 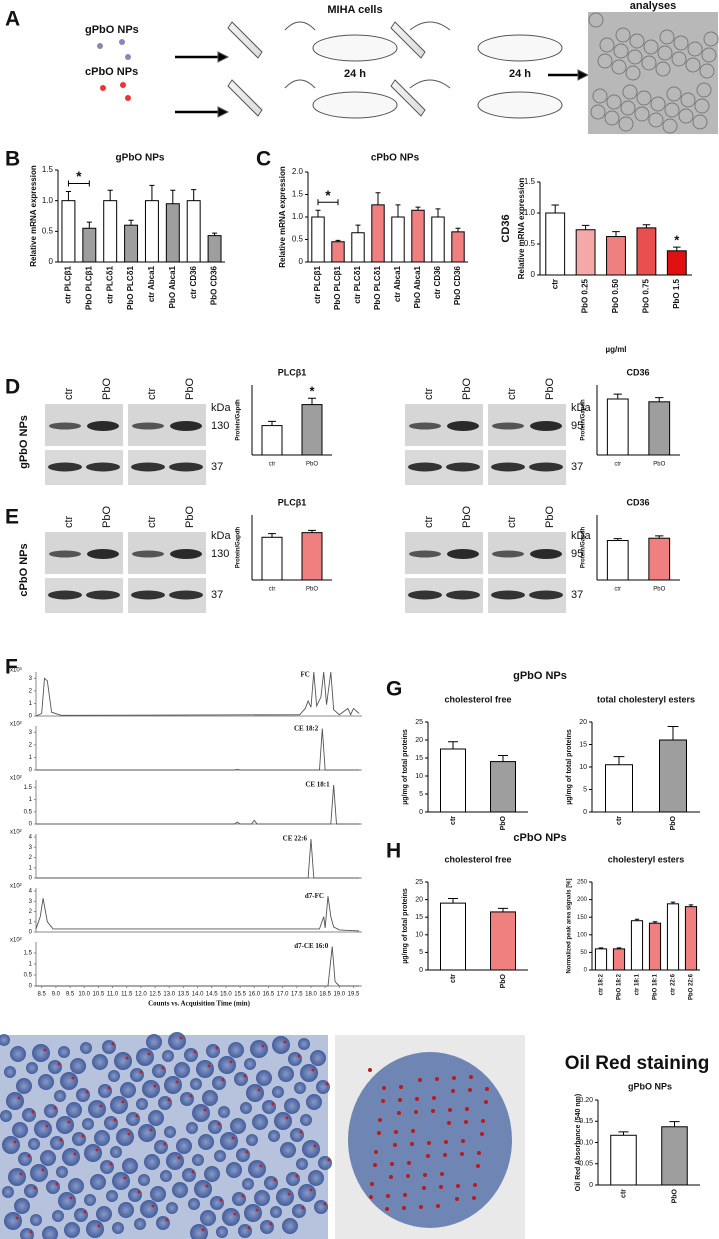 I want to click on y-tick-label: 5, so click(x=421, y=952).